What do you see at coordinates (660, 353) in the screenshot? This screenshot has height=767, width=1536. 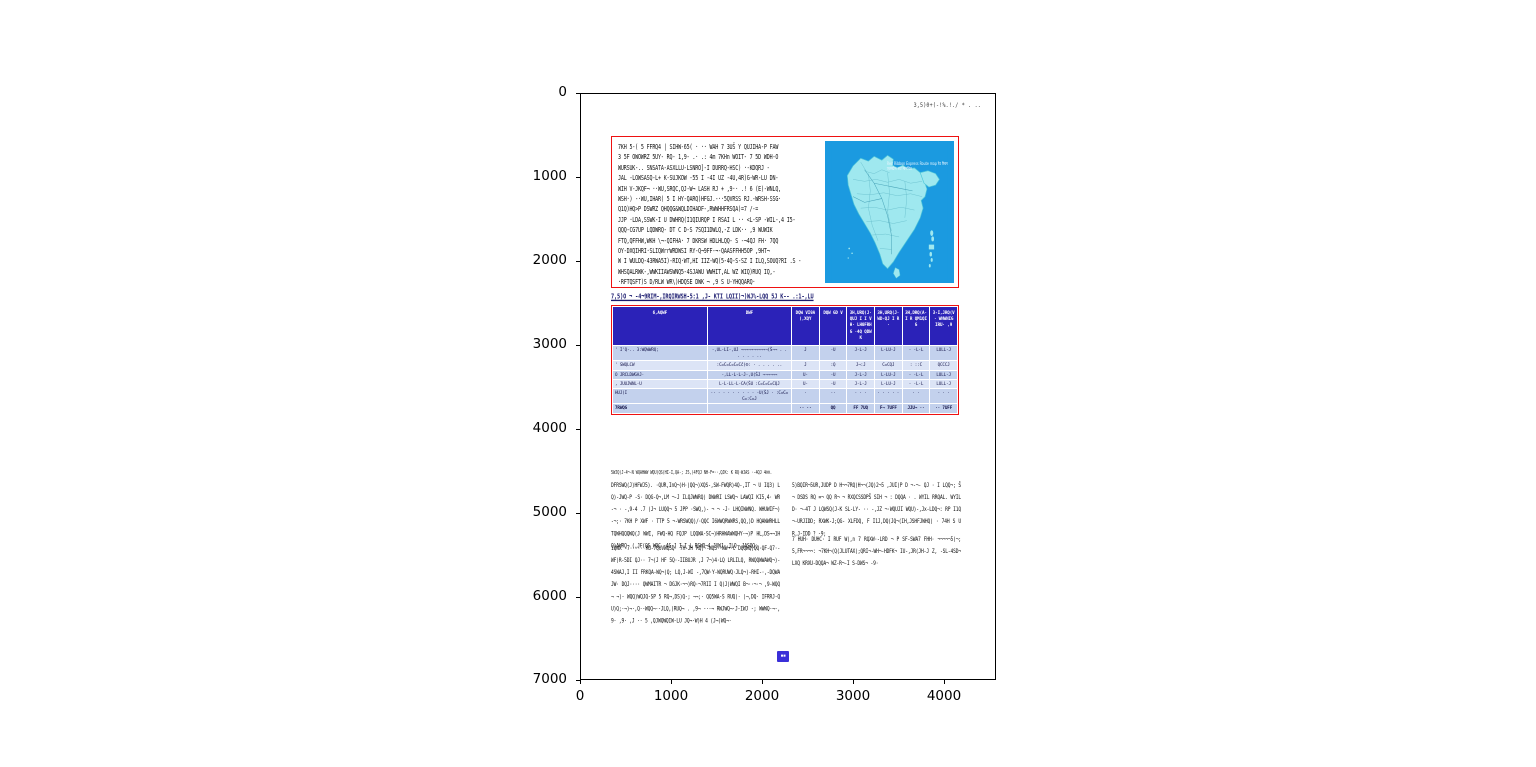 I see `cell-name: ' I'Q-.. 3:WQWWRQ;` at bounding box center [660, 353].